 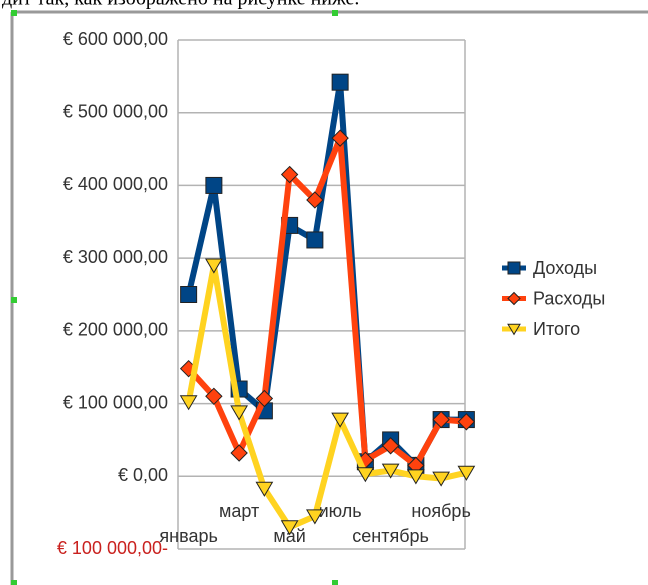 What do you see at coordinates (115, 257) in the screenshot?
I see `y-tick-label: € 300 000,00` at bounding box center [115, 257].